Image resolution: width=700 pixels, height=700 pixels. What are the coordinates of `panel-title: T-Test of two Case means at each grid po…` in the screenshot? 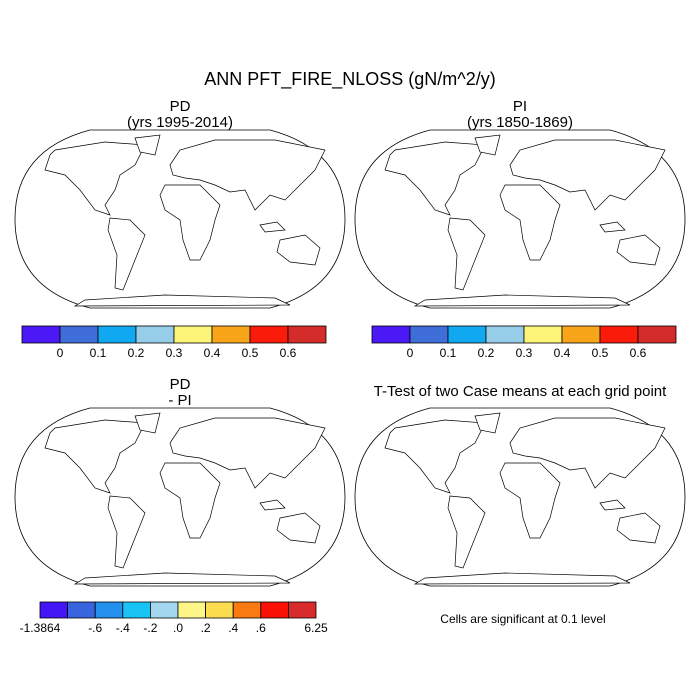 It's located at (520, 391).